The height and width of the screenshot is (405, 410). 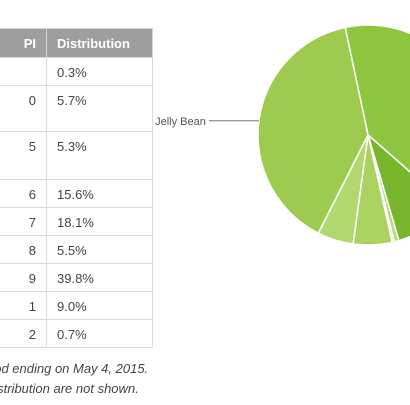 What do you see at coordinates (23, 277) in the screenshot?
I see `api-cell: 9` at bounding box center [23, 277].